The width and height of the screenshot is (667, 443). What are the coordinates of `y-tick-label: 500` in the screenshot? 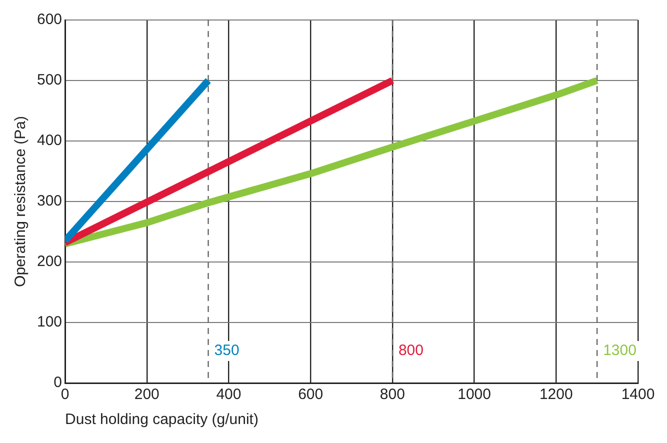 It's located at (49, 80).